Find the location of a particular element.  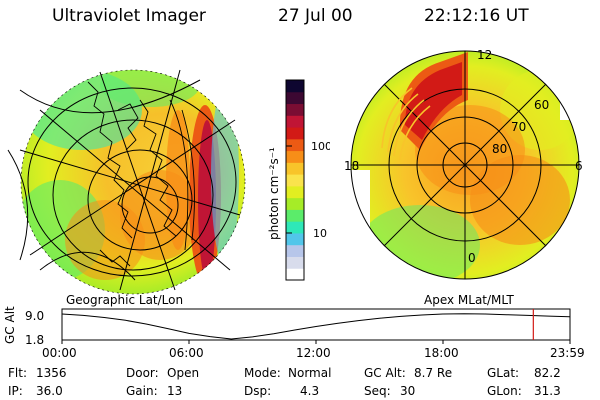

flt-value: 1356 is located at coordinates (51, 373).